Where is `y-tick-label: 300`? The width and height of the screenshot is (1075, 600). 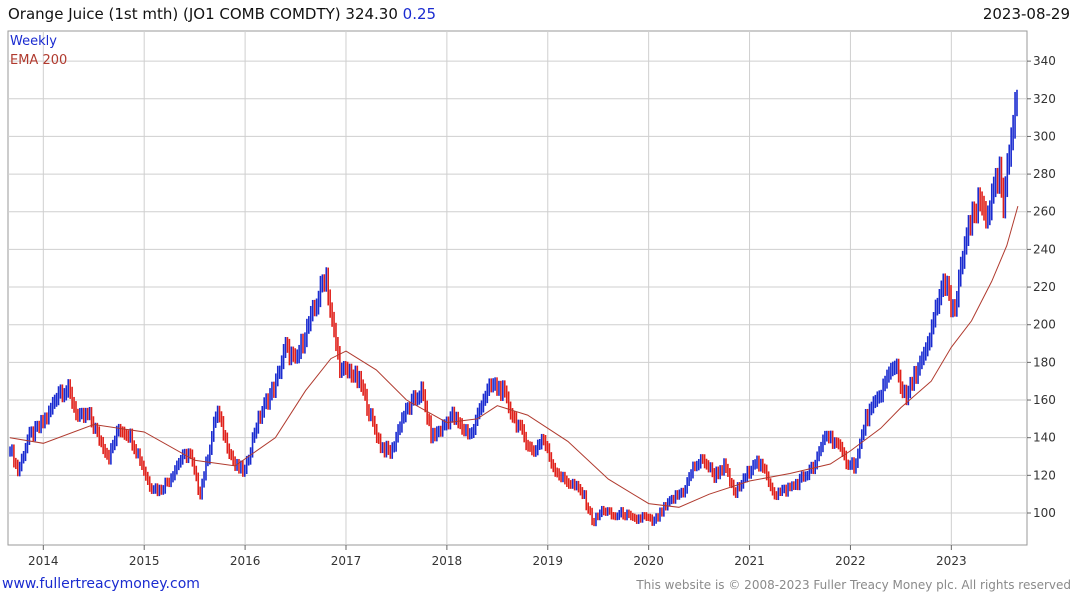 y-tick-label: 300 is located at coordinates (1044, 136).